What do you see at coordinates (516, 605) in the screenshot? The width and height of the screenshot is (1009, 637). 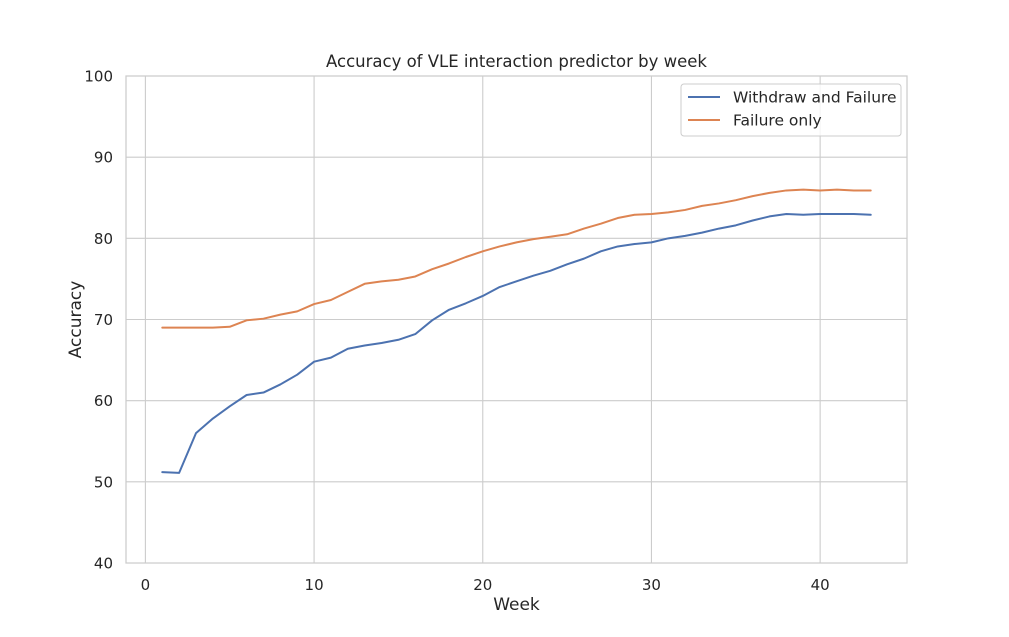 I see `x-axis-label: Week` at bounding box center [516, 605].